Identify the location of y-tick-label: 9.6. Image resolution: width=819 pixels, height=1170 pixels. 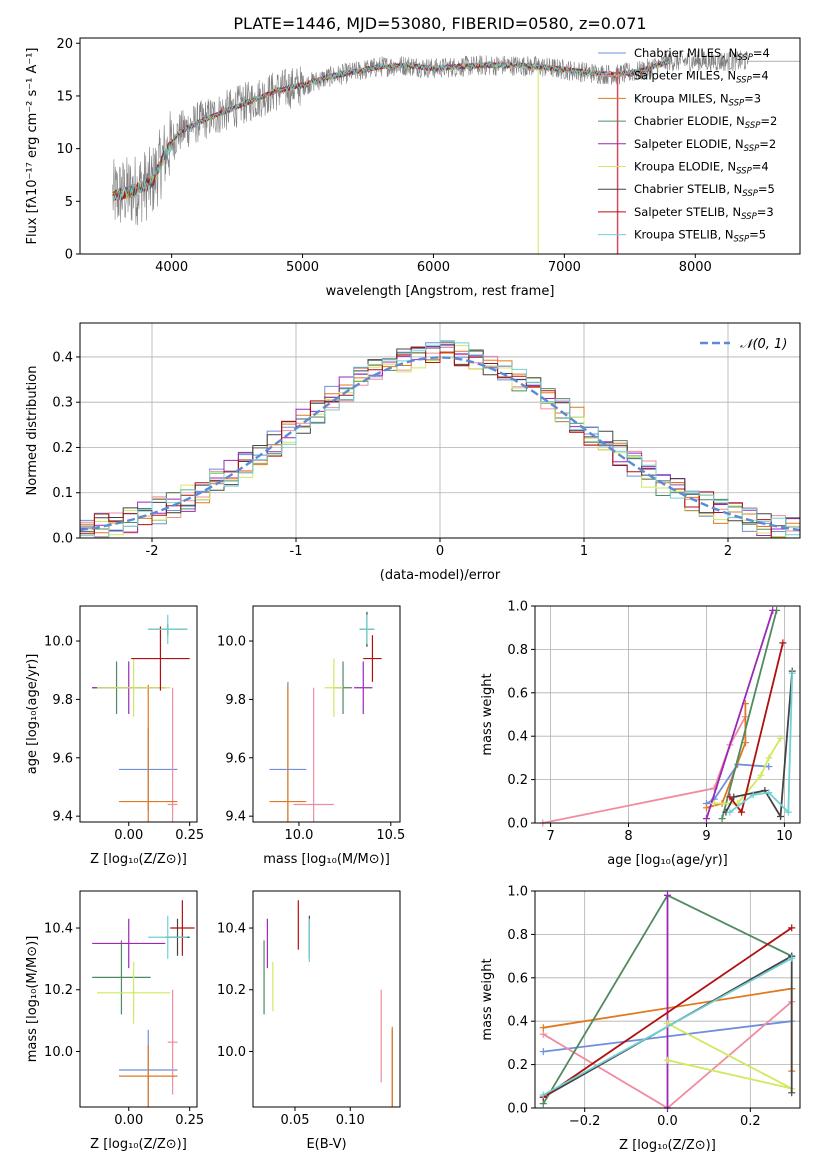
(235, 758).